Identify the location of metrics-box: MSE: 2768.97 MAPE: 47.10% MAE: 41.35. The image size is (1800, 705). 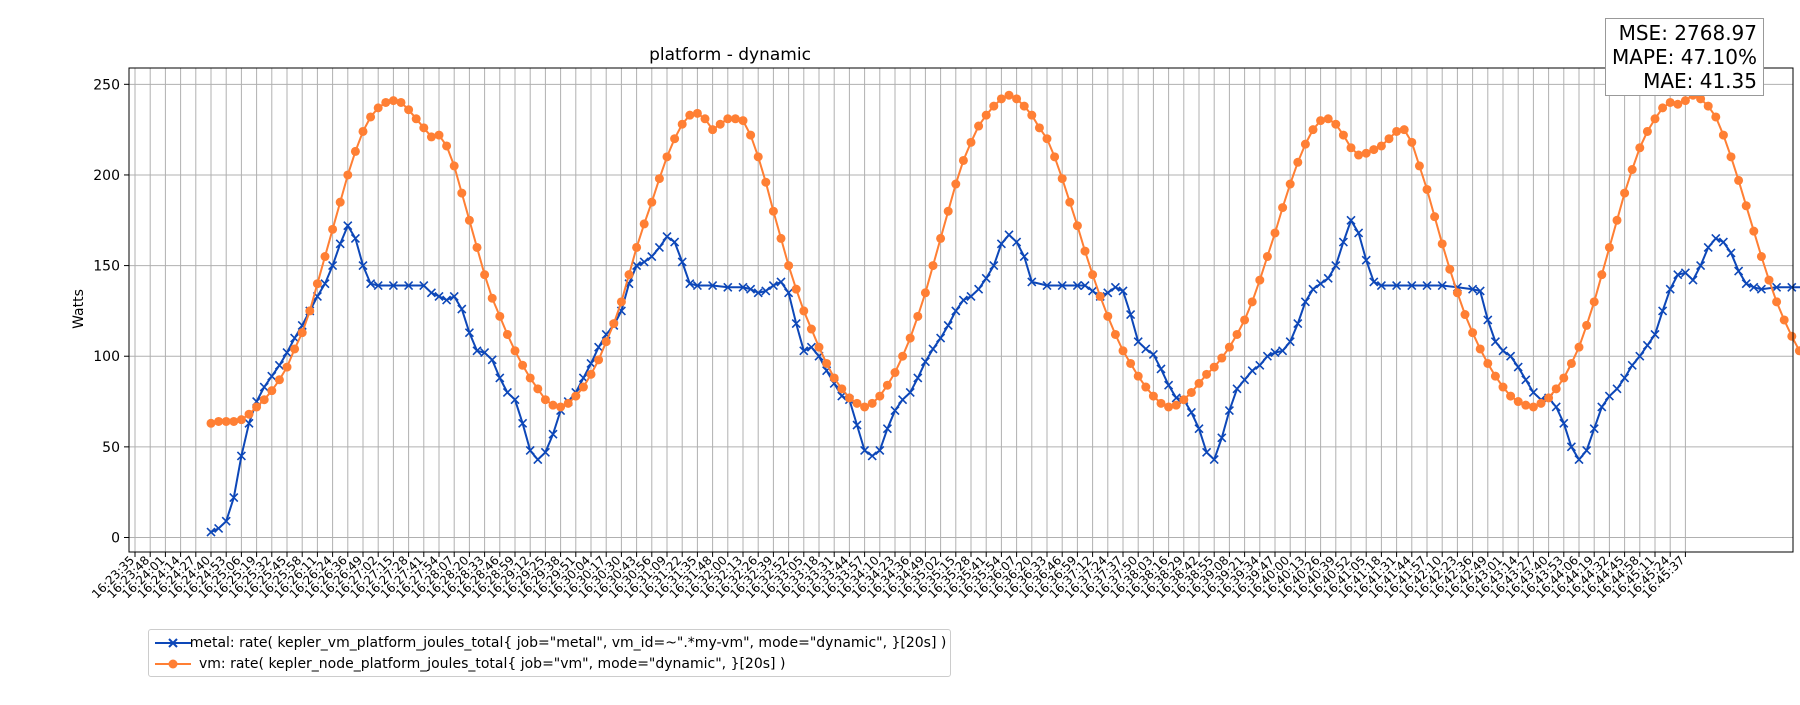
(1684, 57).